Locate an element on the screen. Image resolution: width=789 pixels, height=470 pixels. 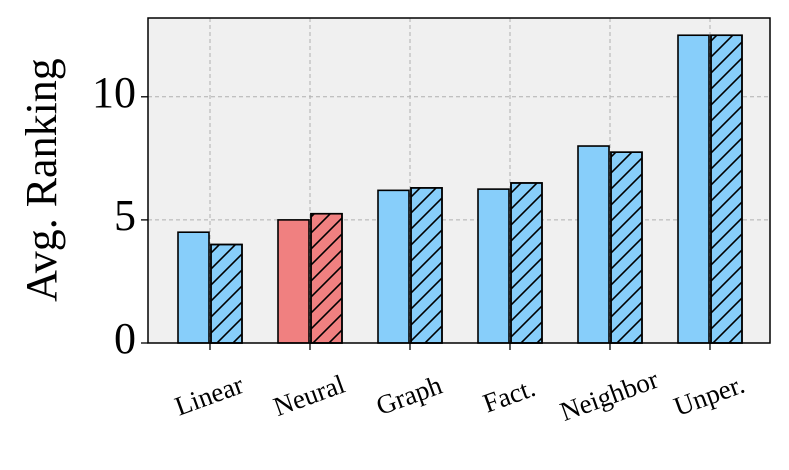
y-tick-label: 0 is located at coordinates (125, 338).